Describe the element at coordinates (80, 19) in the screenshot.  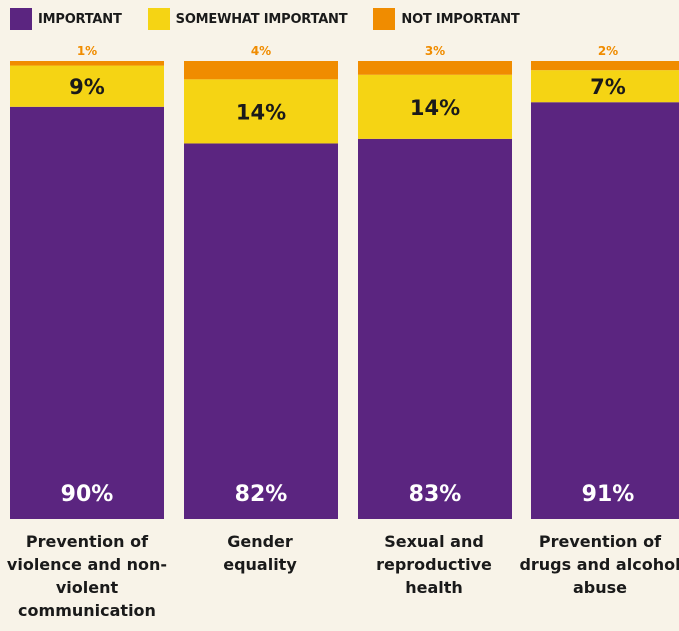
I see `legend-label-important: IMPORTANT` at that location.